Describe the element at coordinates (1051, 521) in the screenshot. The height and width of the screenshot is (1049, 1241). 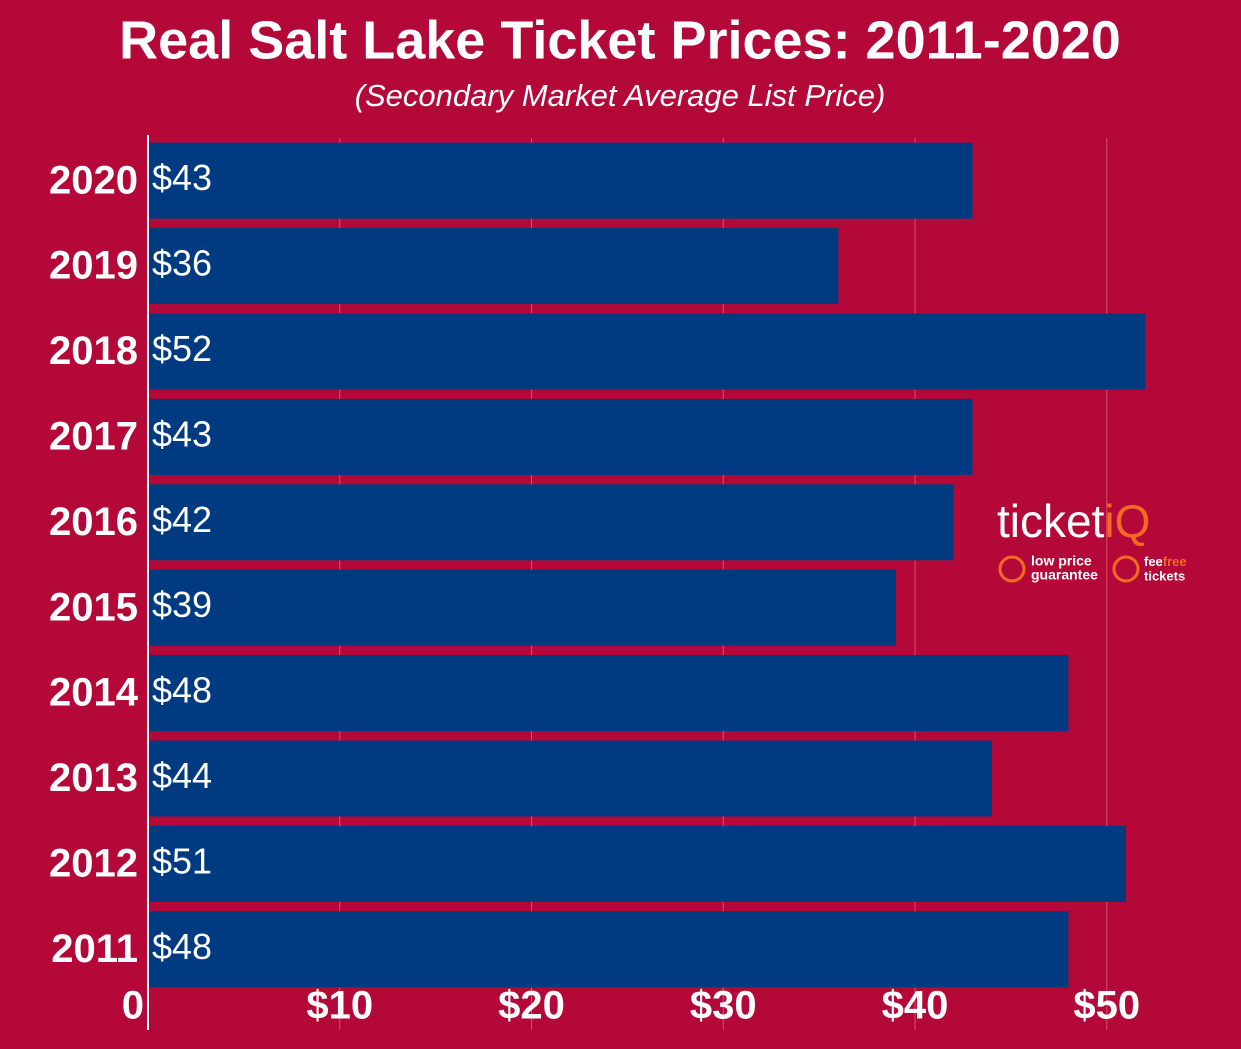
I see `logo-brand-text: ticket` at that location.